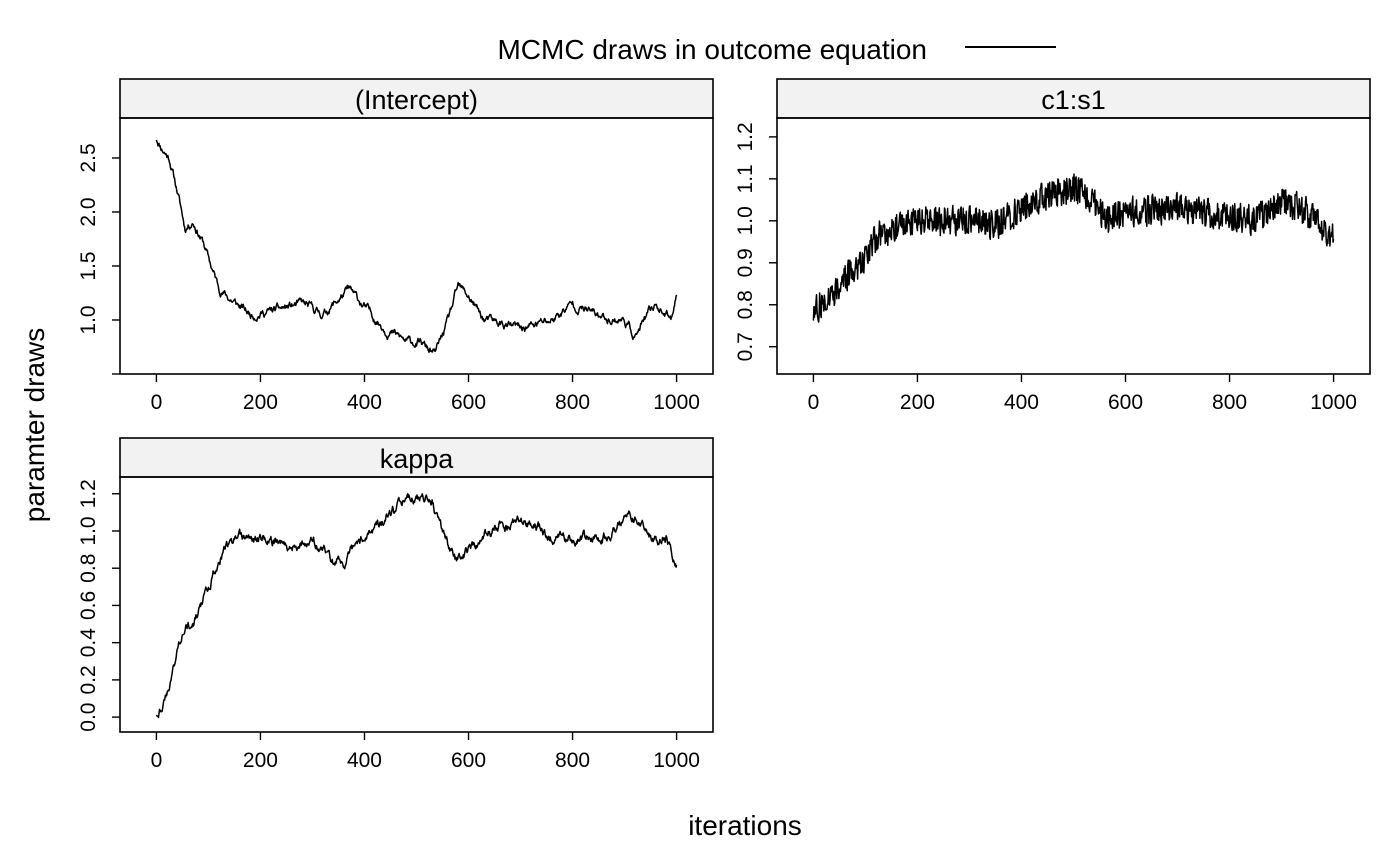 This screenshot has height=866, width=1400. What do you see at coordinates (88, 717) in the screenshot?
I see `y-tick-label: 0.0` at bounding box center [88, 717].